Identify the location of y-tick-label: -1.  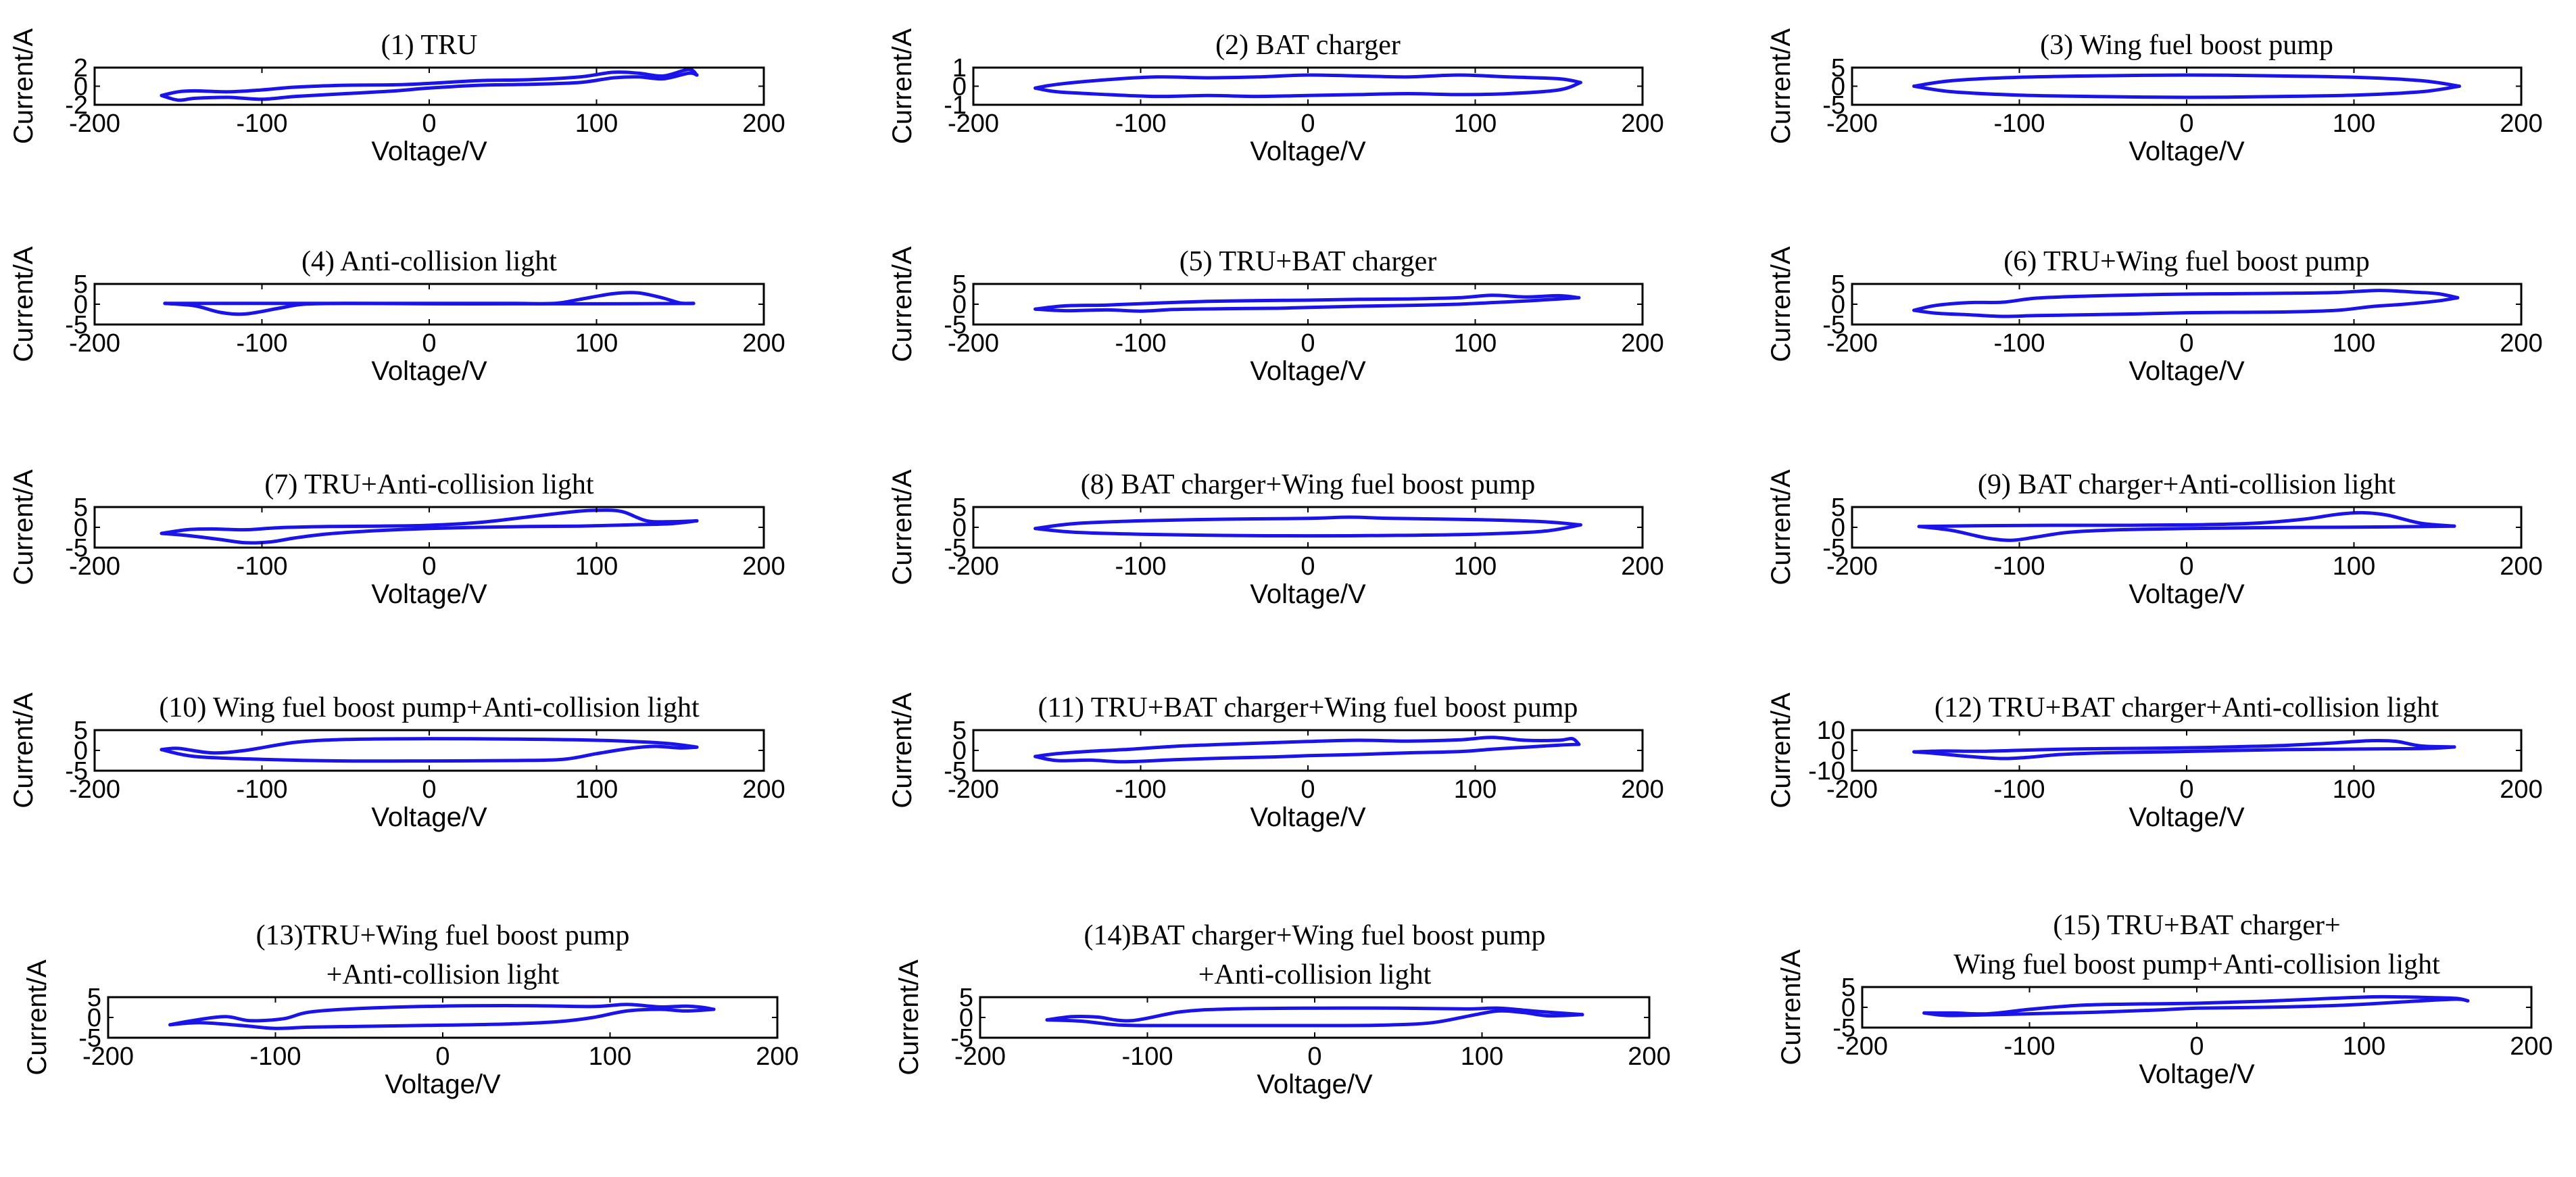
(956, 105).